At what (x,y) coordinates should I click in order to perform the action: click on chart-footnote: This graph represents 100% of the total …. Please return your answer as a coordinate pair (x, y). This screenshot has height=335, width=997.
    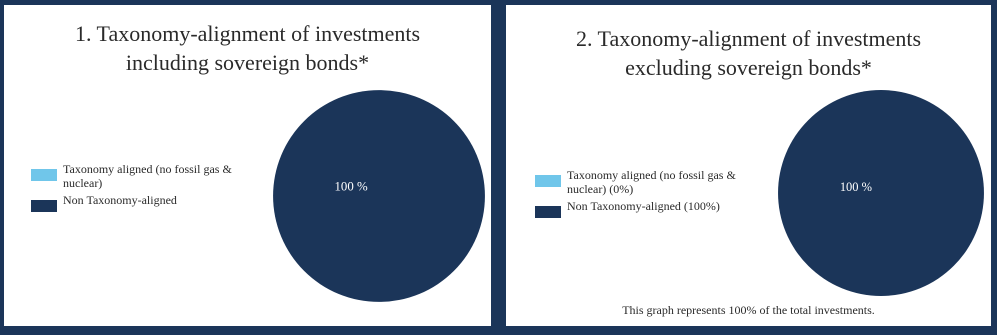
    Looking at the image, I should click on (748, 310).